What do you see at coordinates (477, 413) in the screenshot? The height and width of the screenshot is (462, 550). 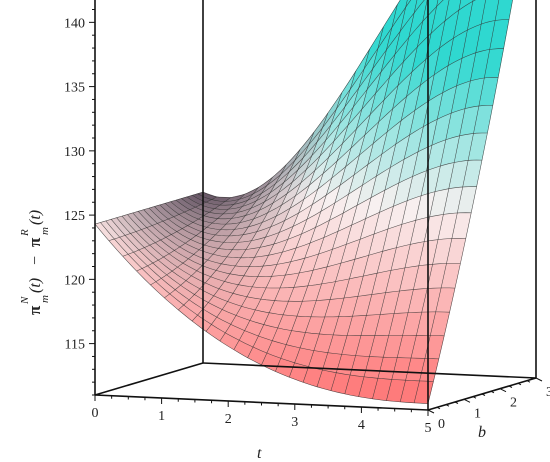 I see `y-tick-label: 1` at bounding box center [477, 413].